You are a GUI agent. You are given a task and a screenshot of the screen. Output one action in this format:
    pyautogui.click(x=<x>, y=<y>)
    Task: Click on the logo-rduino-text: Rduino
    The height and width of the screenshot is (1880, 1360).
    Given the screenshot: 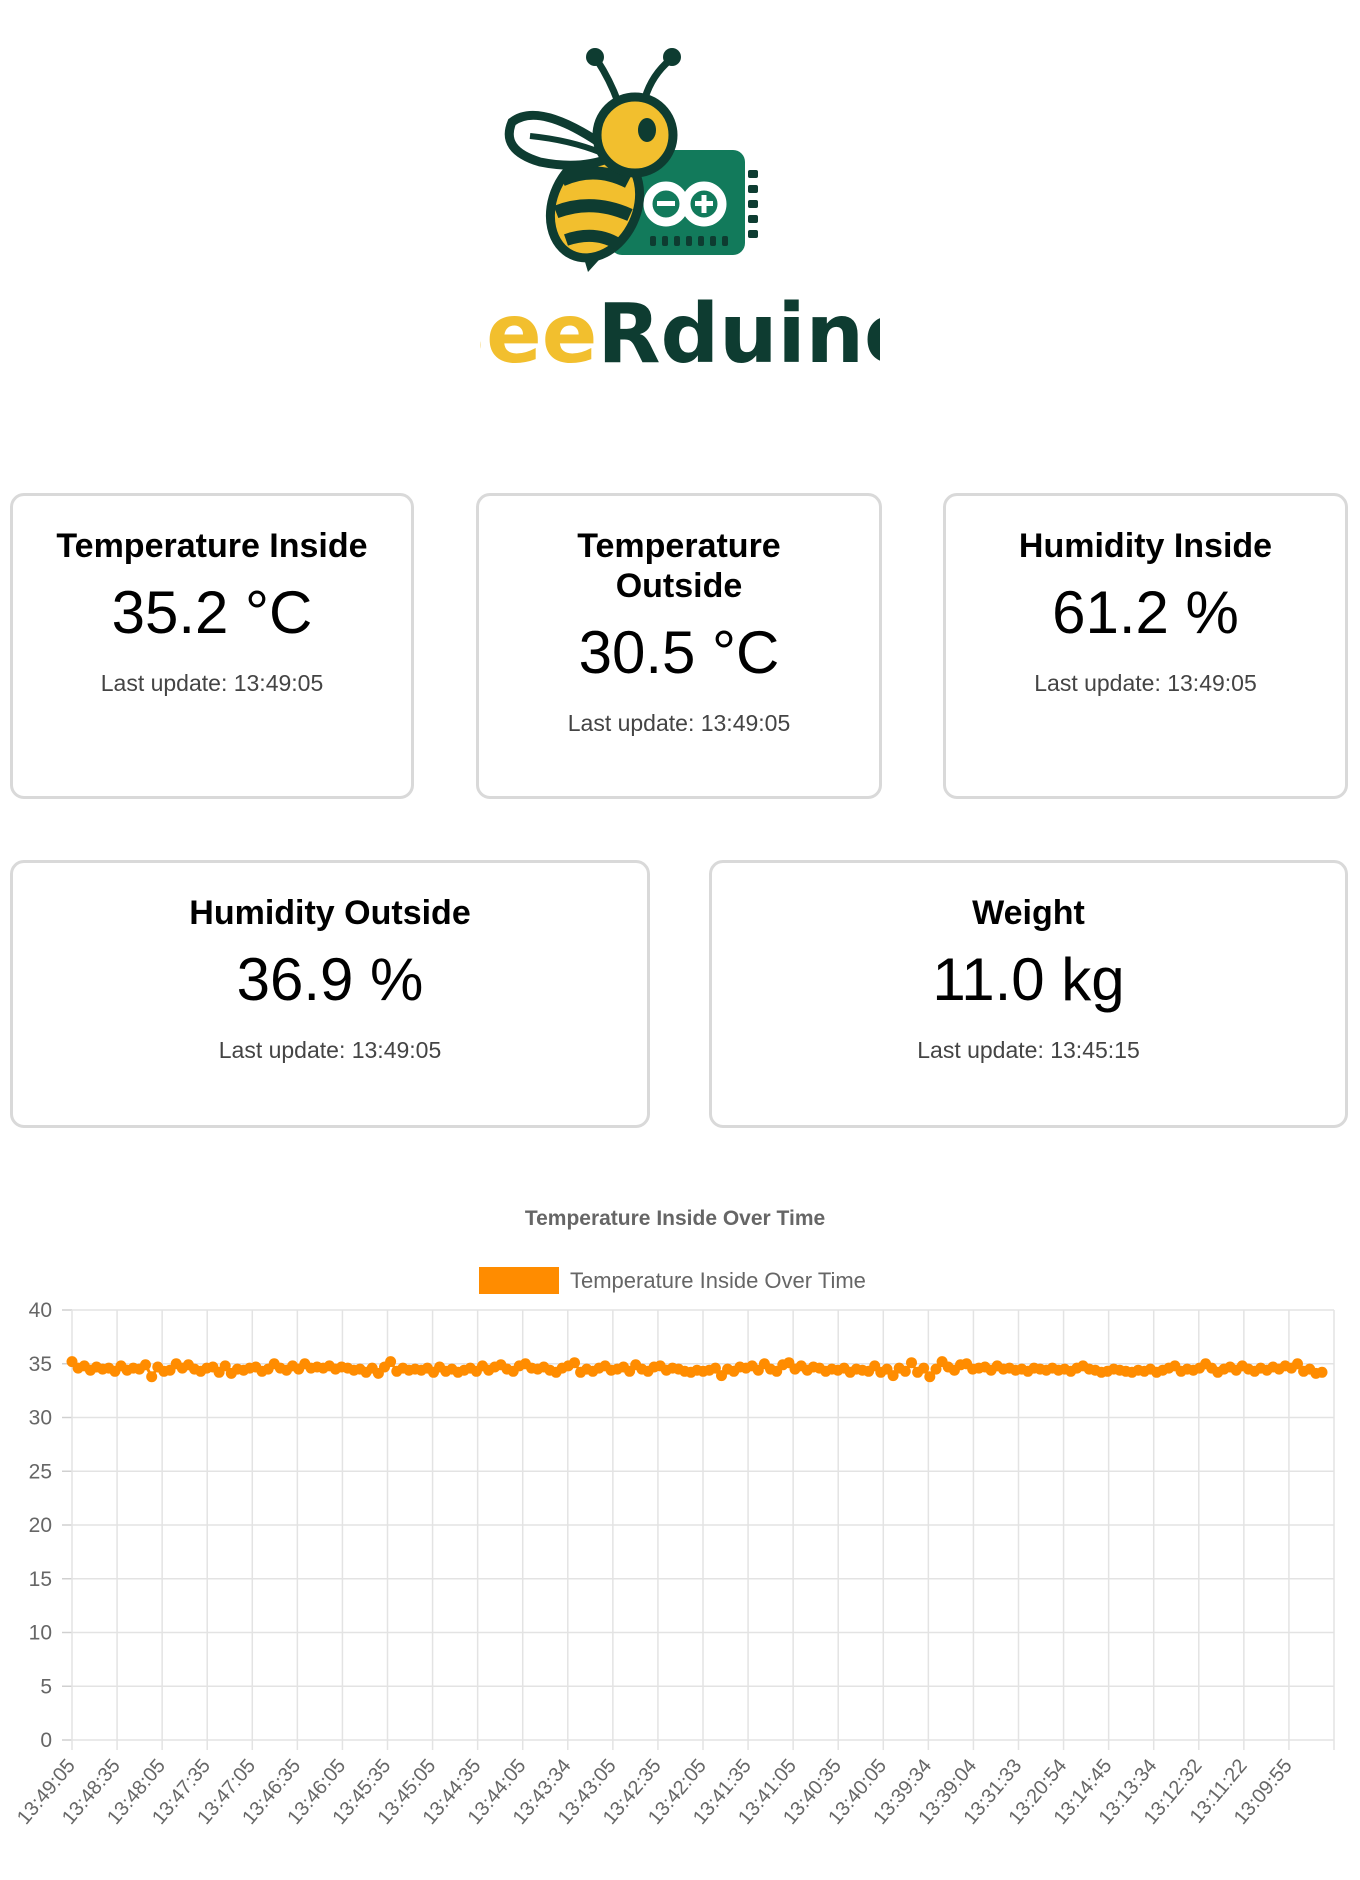 What is the action you would take?
    pyautogui.click(x=738, y=333)
    